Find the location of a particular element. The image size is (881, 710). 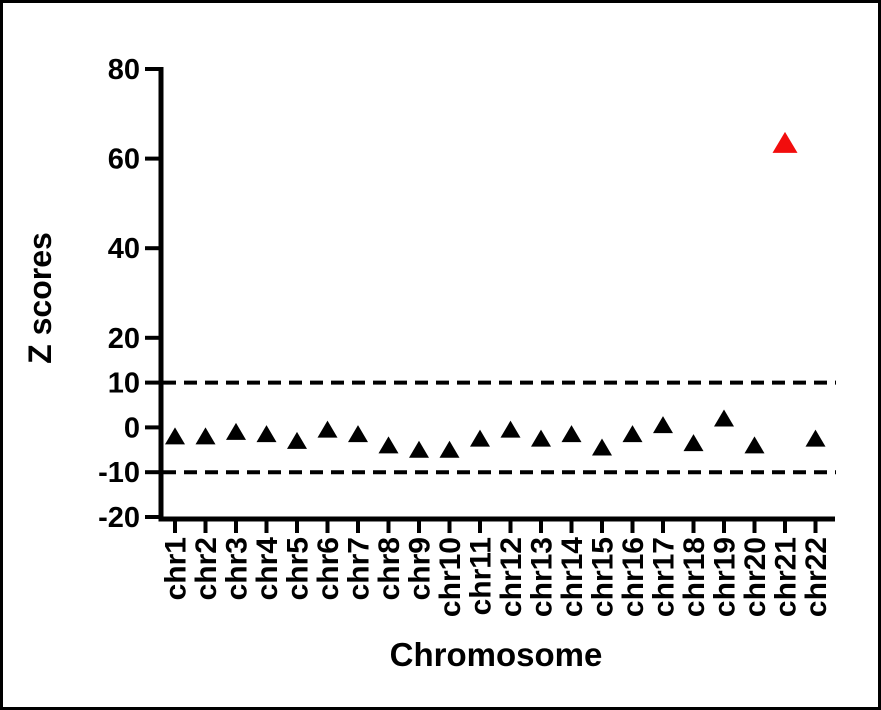

y-tick-label--10: -10 is located at coordinates (119, 473).